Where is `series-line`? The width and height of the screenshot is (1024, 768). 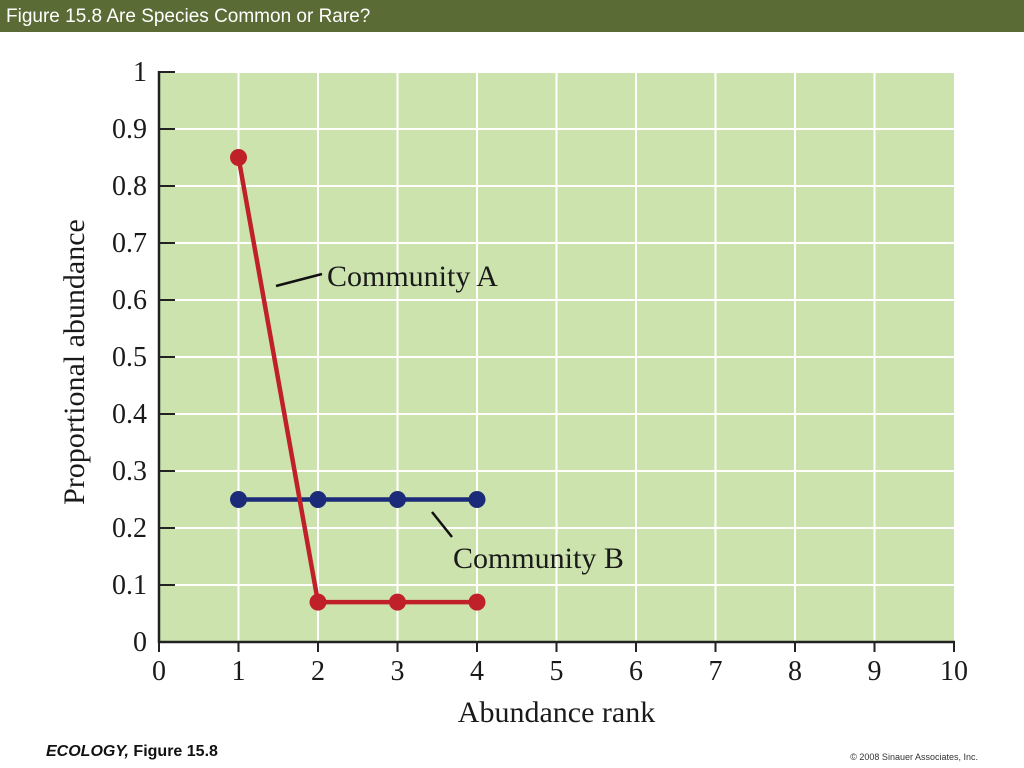 series-line is located at coordinates (356, 381).